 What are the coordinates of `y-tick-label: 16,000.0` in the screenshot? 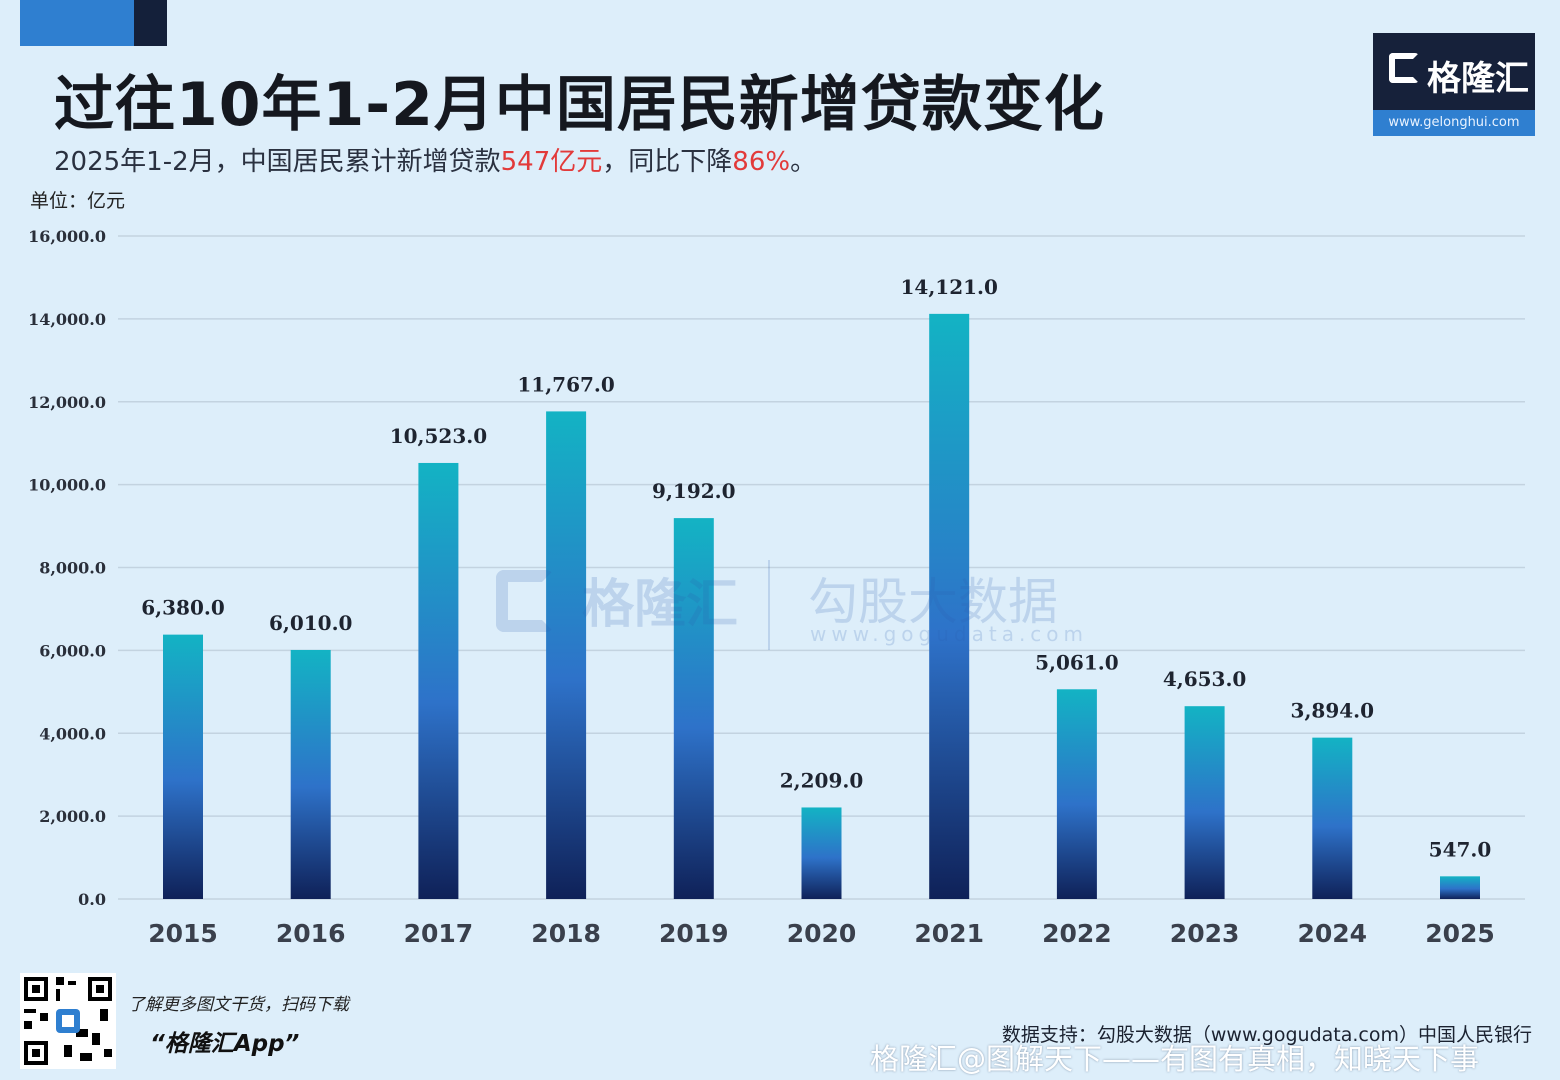 It's located at (67, 236).